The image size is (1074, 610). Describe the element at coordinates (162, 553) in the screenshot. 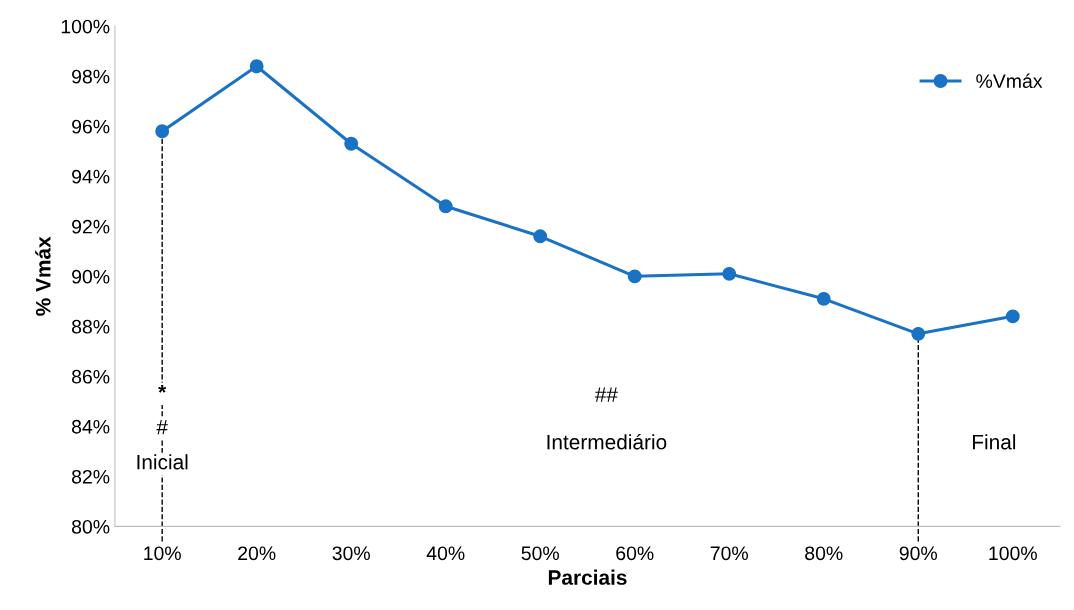

I see `x-tick-label: 10%` at that location.